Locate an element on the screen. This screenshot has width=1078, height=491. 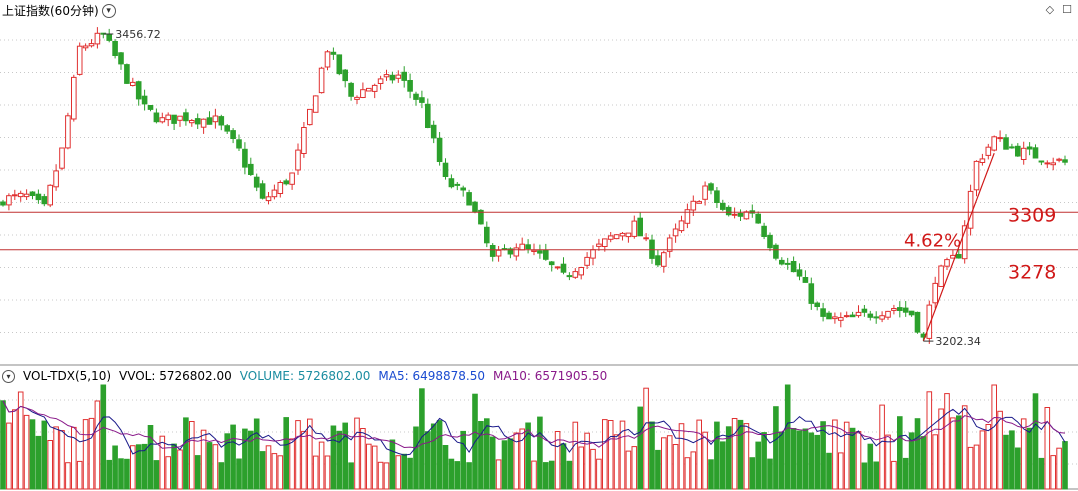
diamond-icon: ◇ is located at coordinates (1050, 9).